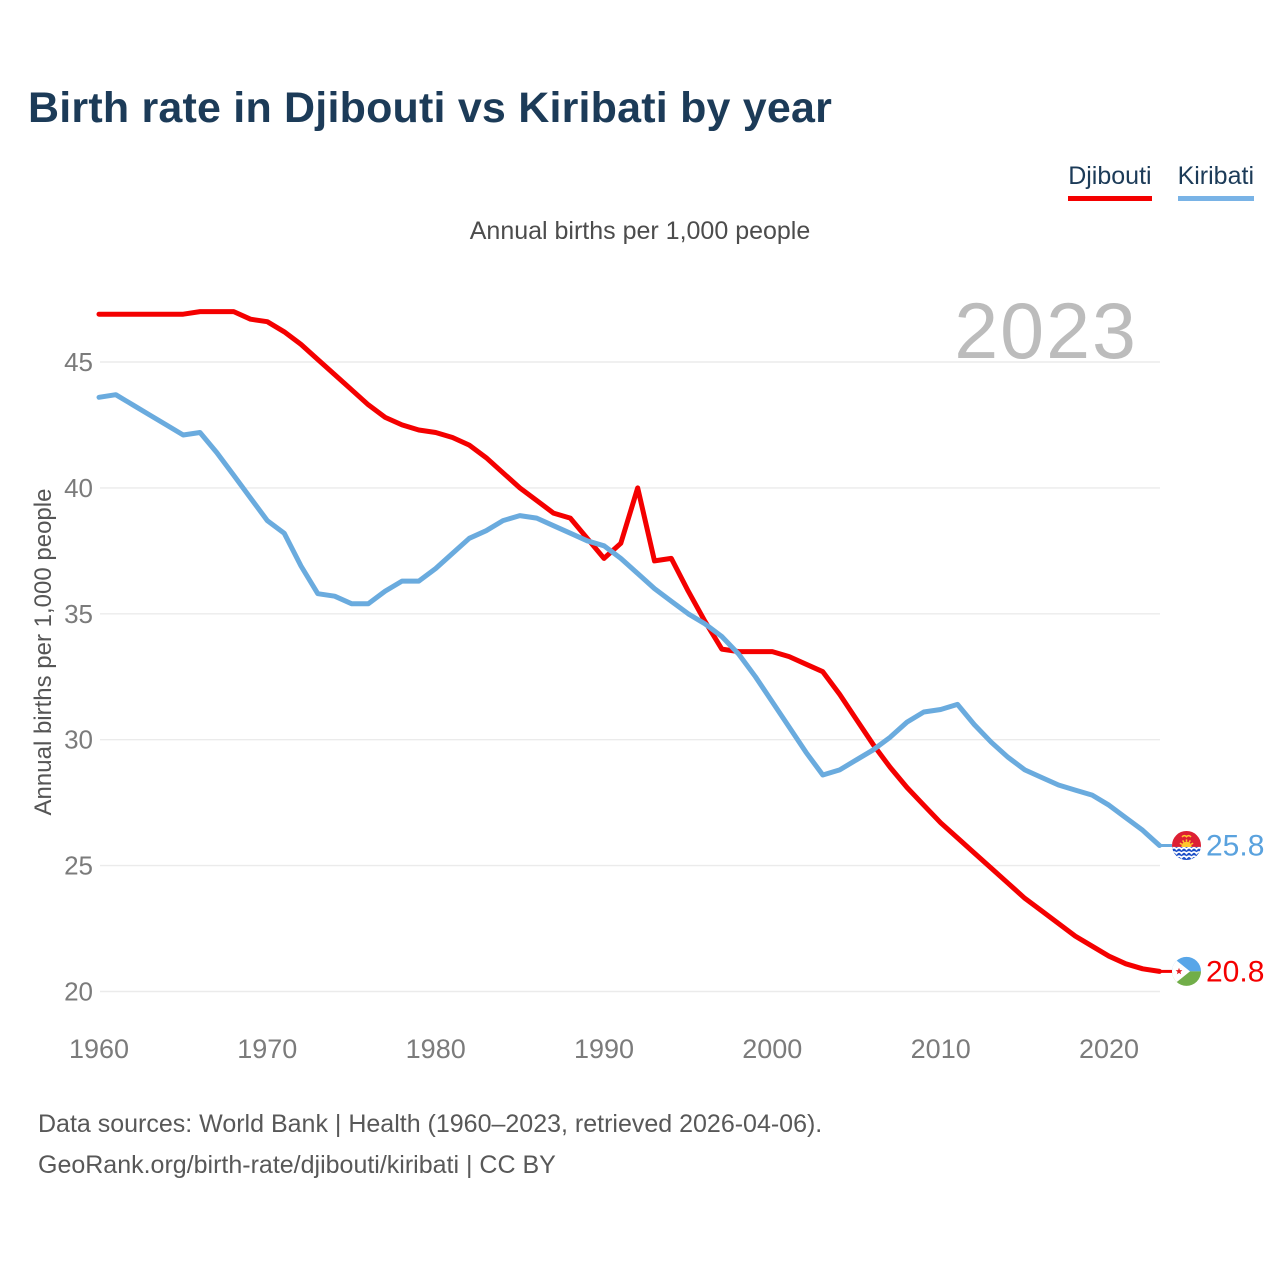 Image resolution: width=1280 pixels, height=1280 pixels. I want to click on djibouti-end-value: 20.8, so click(1235, 971).